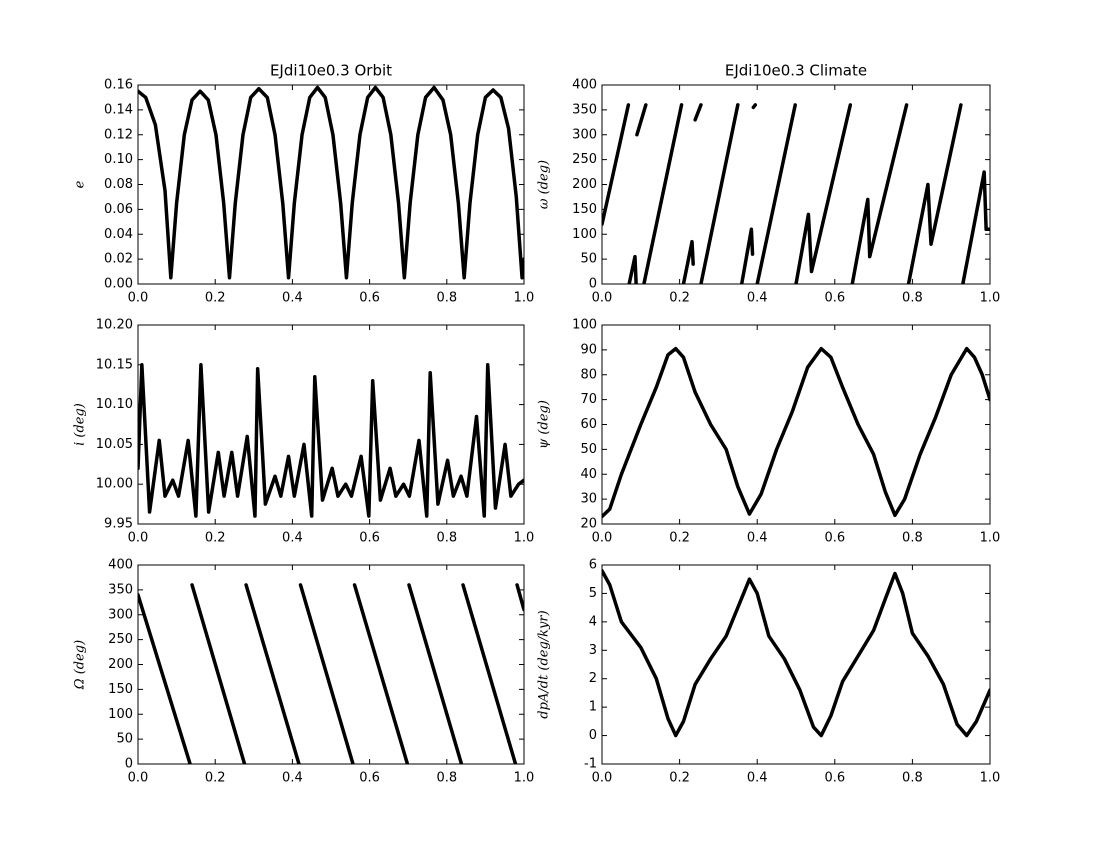  I want to click on y-tick-label: 0.06, so click(118, 209).